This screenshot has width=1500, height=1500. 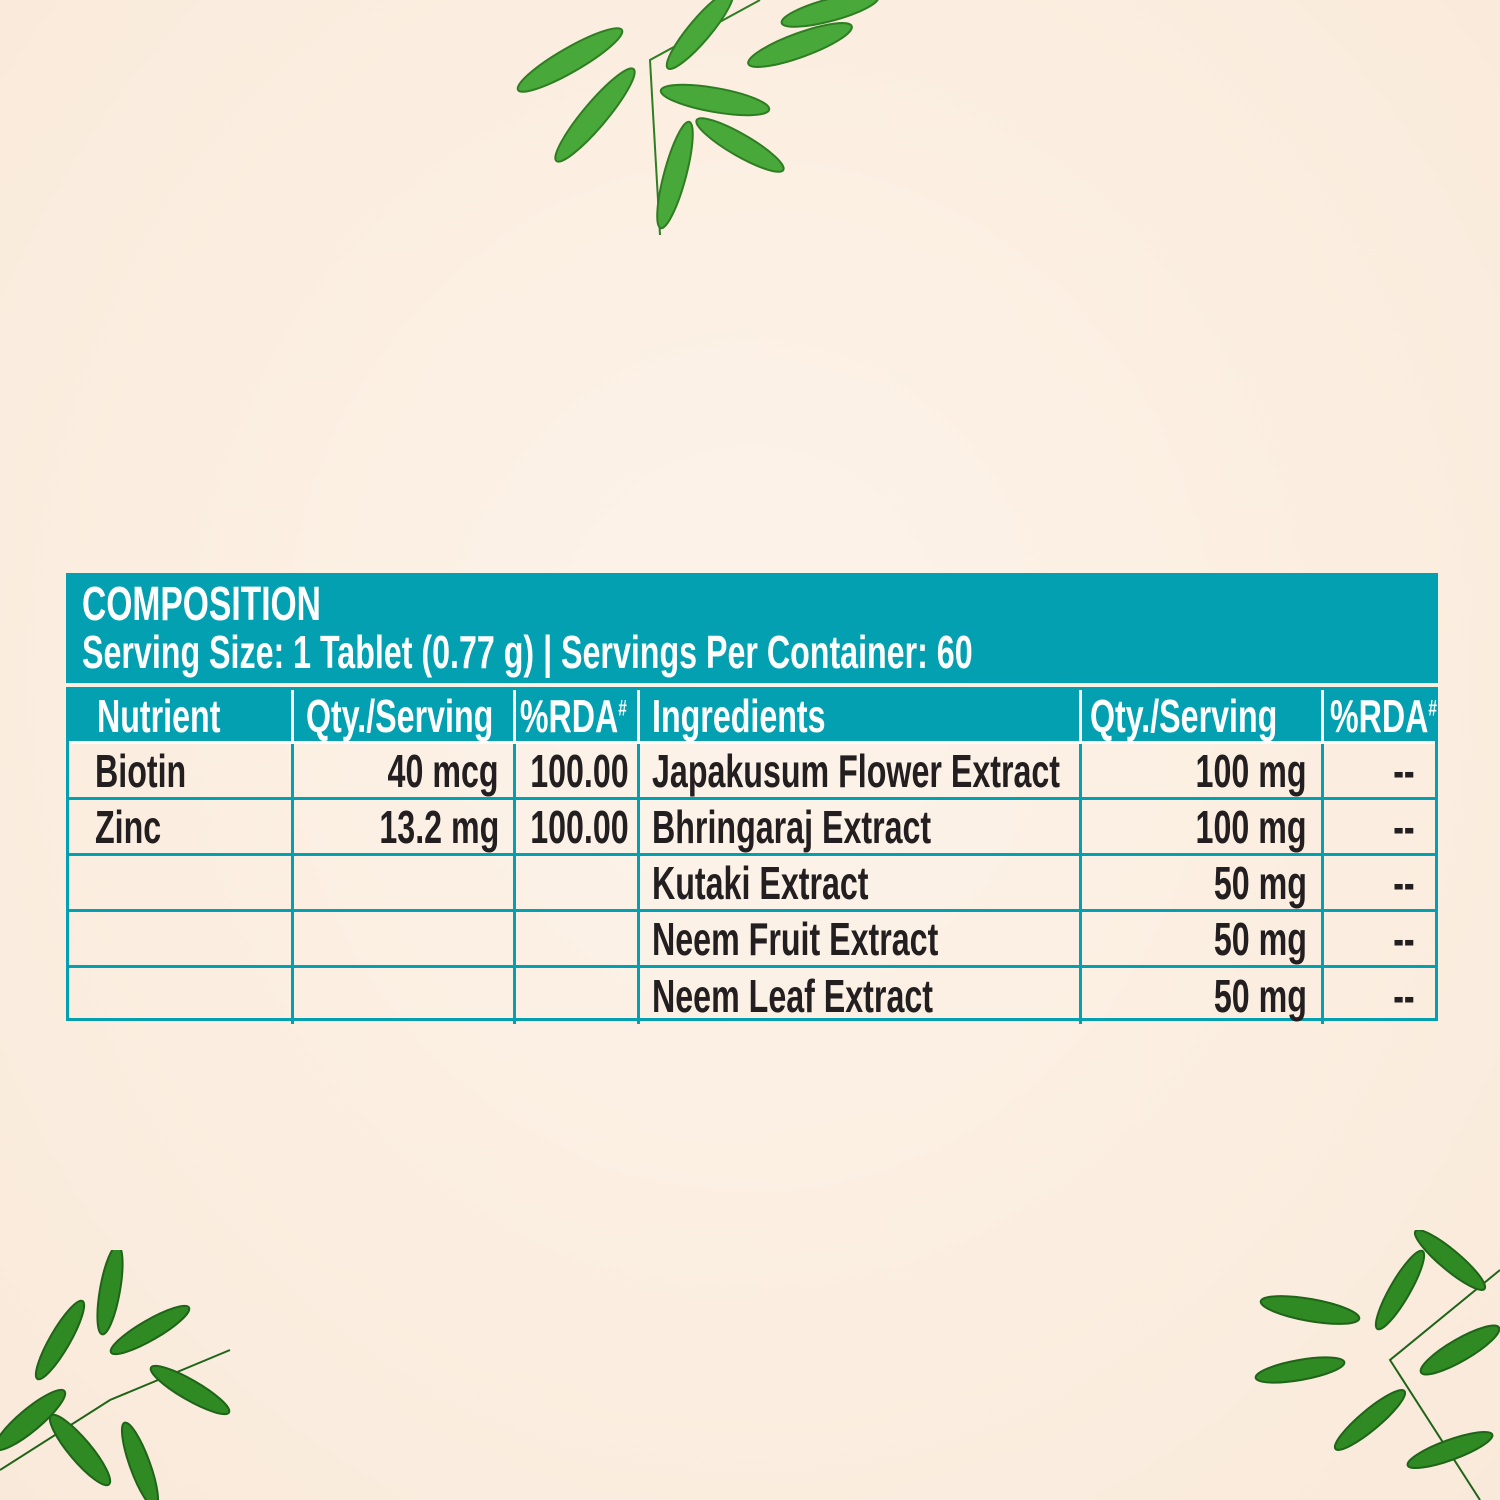 What do you see at coordinates (1184, 715) in the screenshot?
I see `header-ingredient-qty: Qty./Serving` at bounding box center [1184, 715].